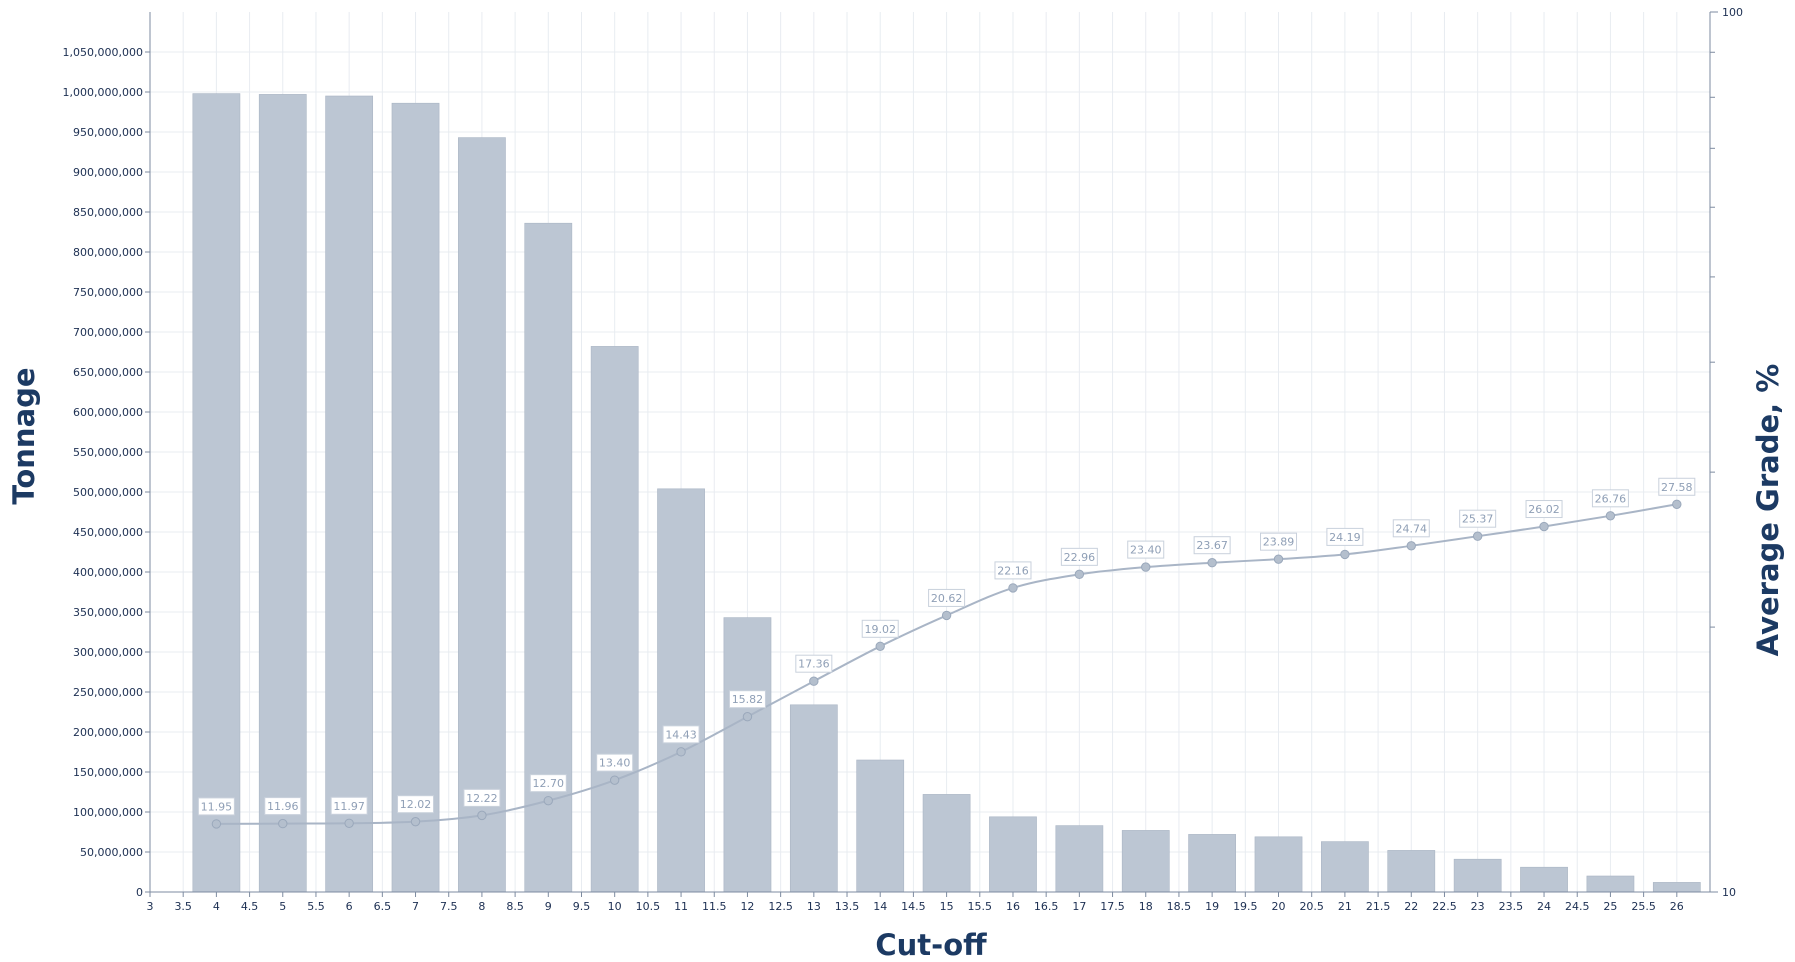  What do you see at coordinates (103, 52) in the screenshot?
I see `y-tick-label: 1,050,000,000` at bounding box center [103, 52].